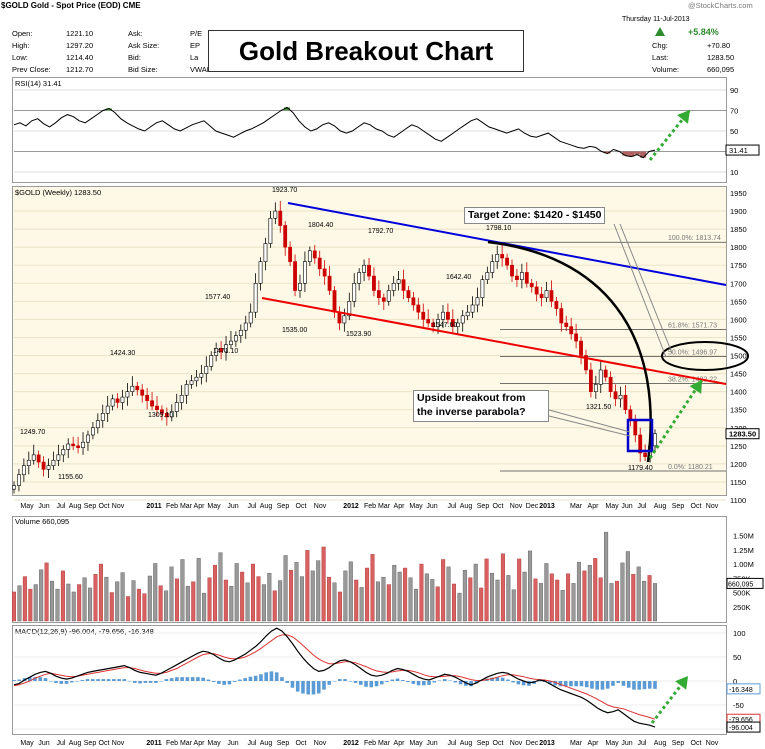  Describe the element at coordinates (232, 743) in the screenshot. I see `macd-xlabel-12: Jun` at that location.